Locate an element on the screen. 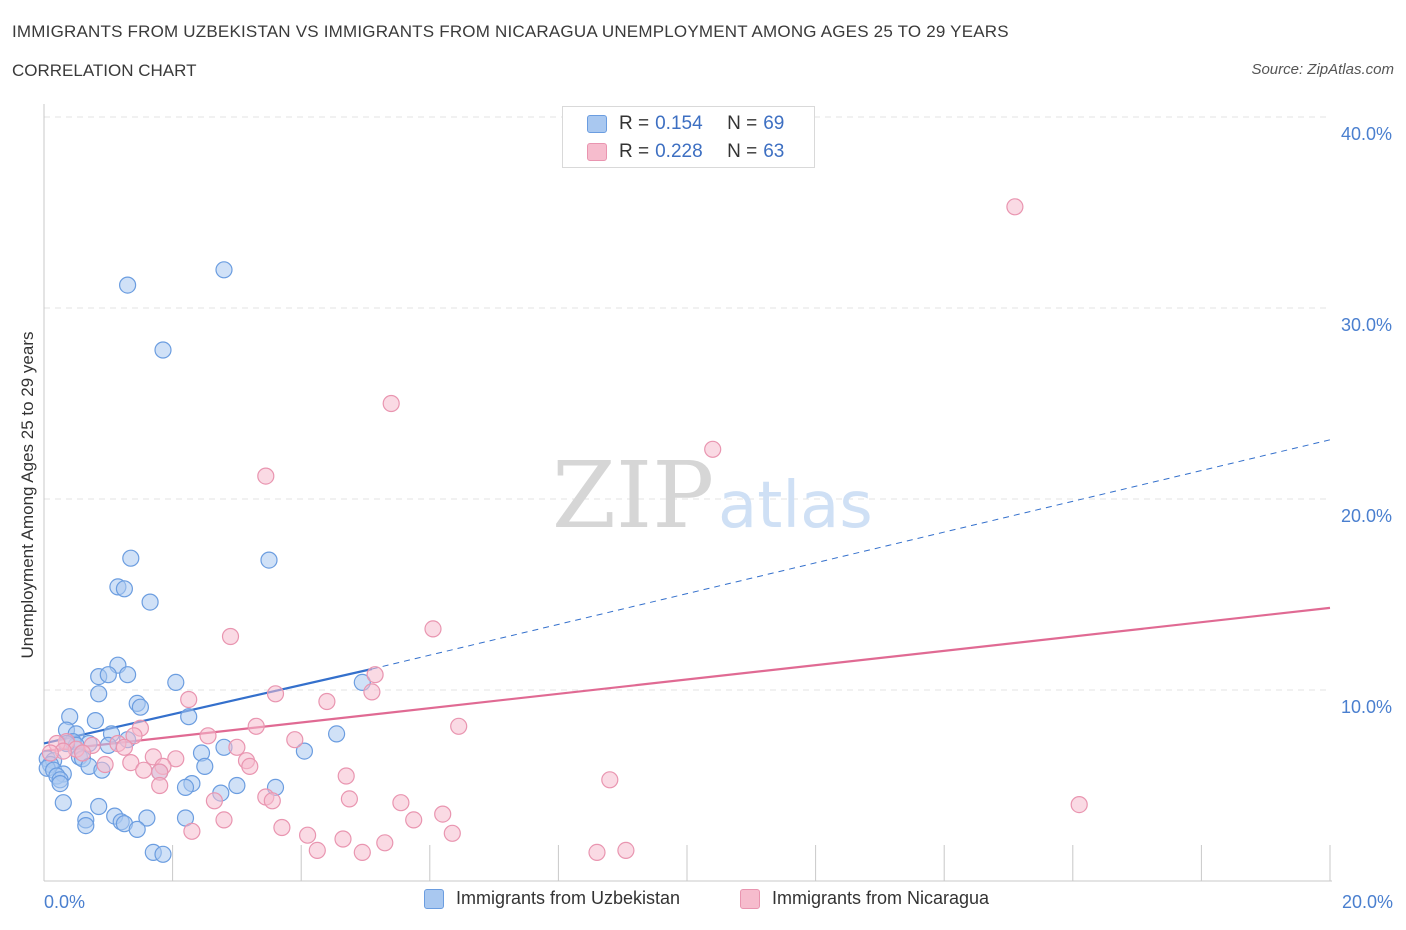 The image size is (1406, 930). bottom-legend-label: Immigrants from Uzbekistan is located at coordinates (568, 898).